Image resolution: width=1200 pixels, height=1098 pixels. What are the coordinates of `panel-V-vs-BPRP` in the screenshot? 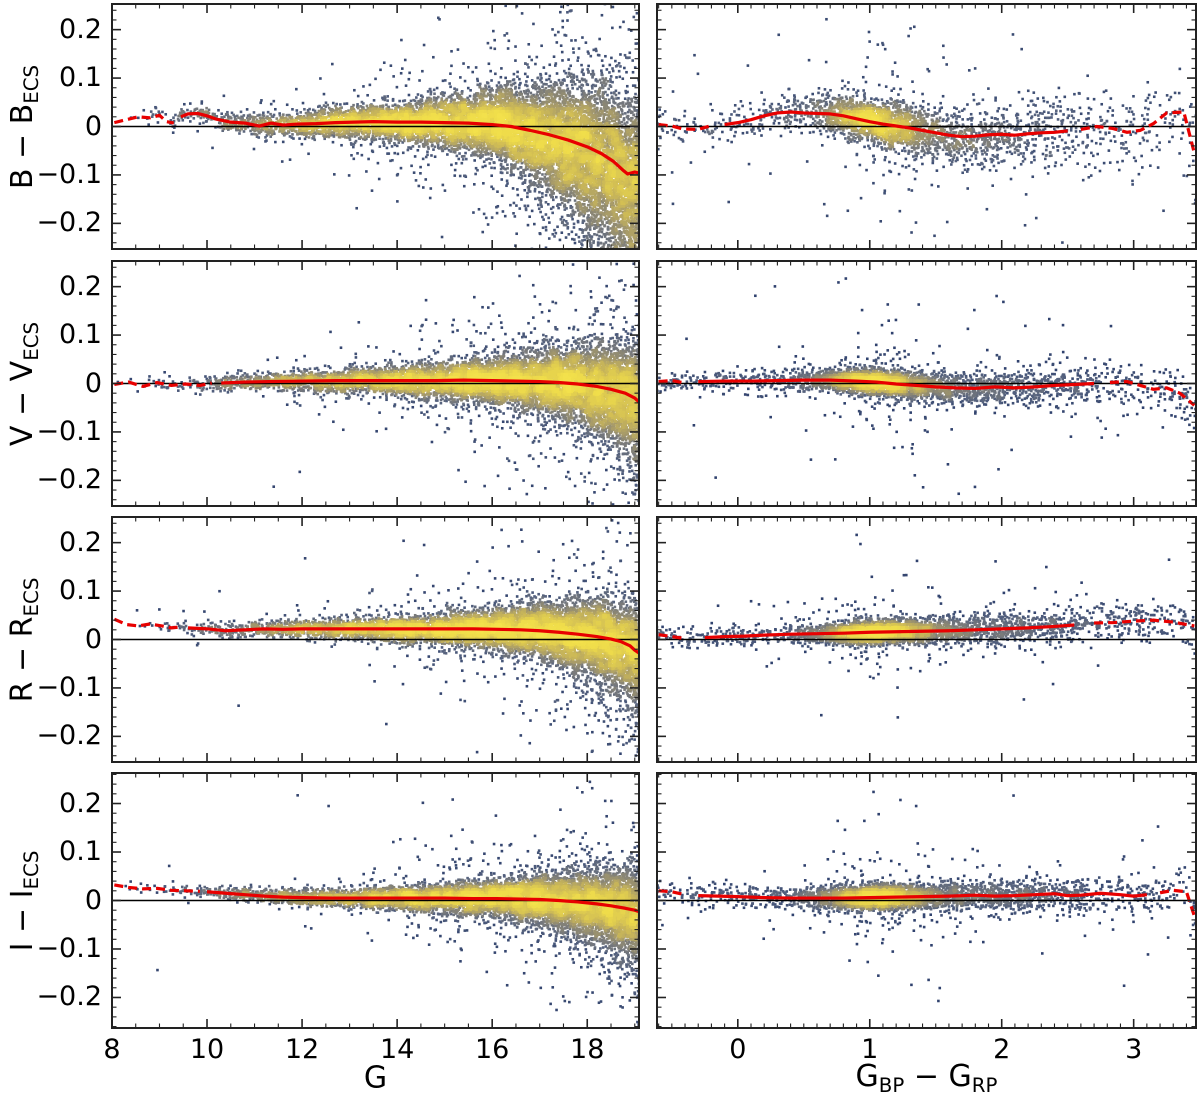 It's located at (926, 383).